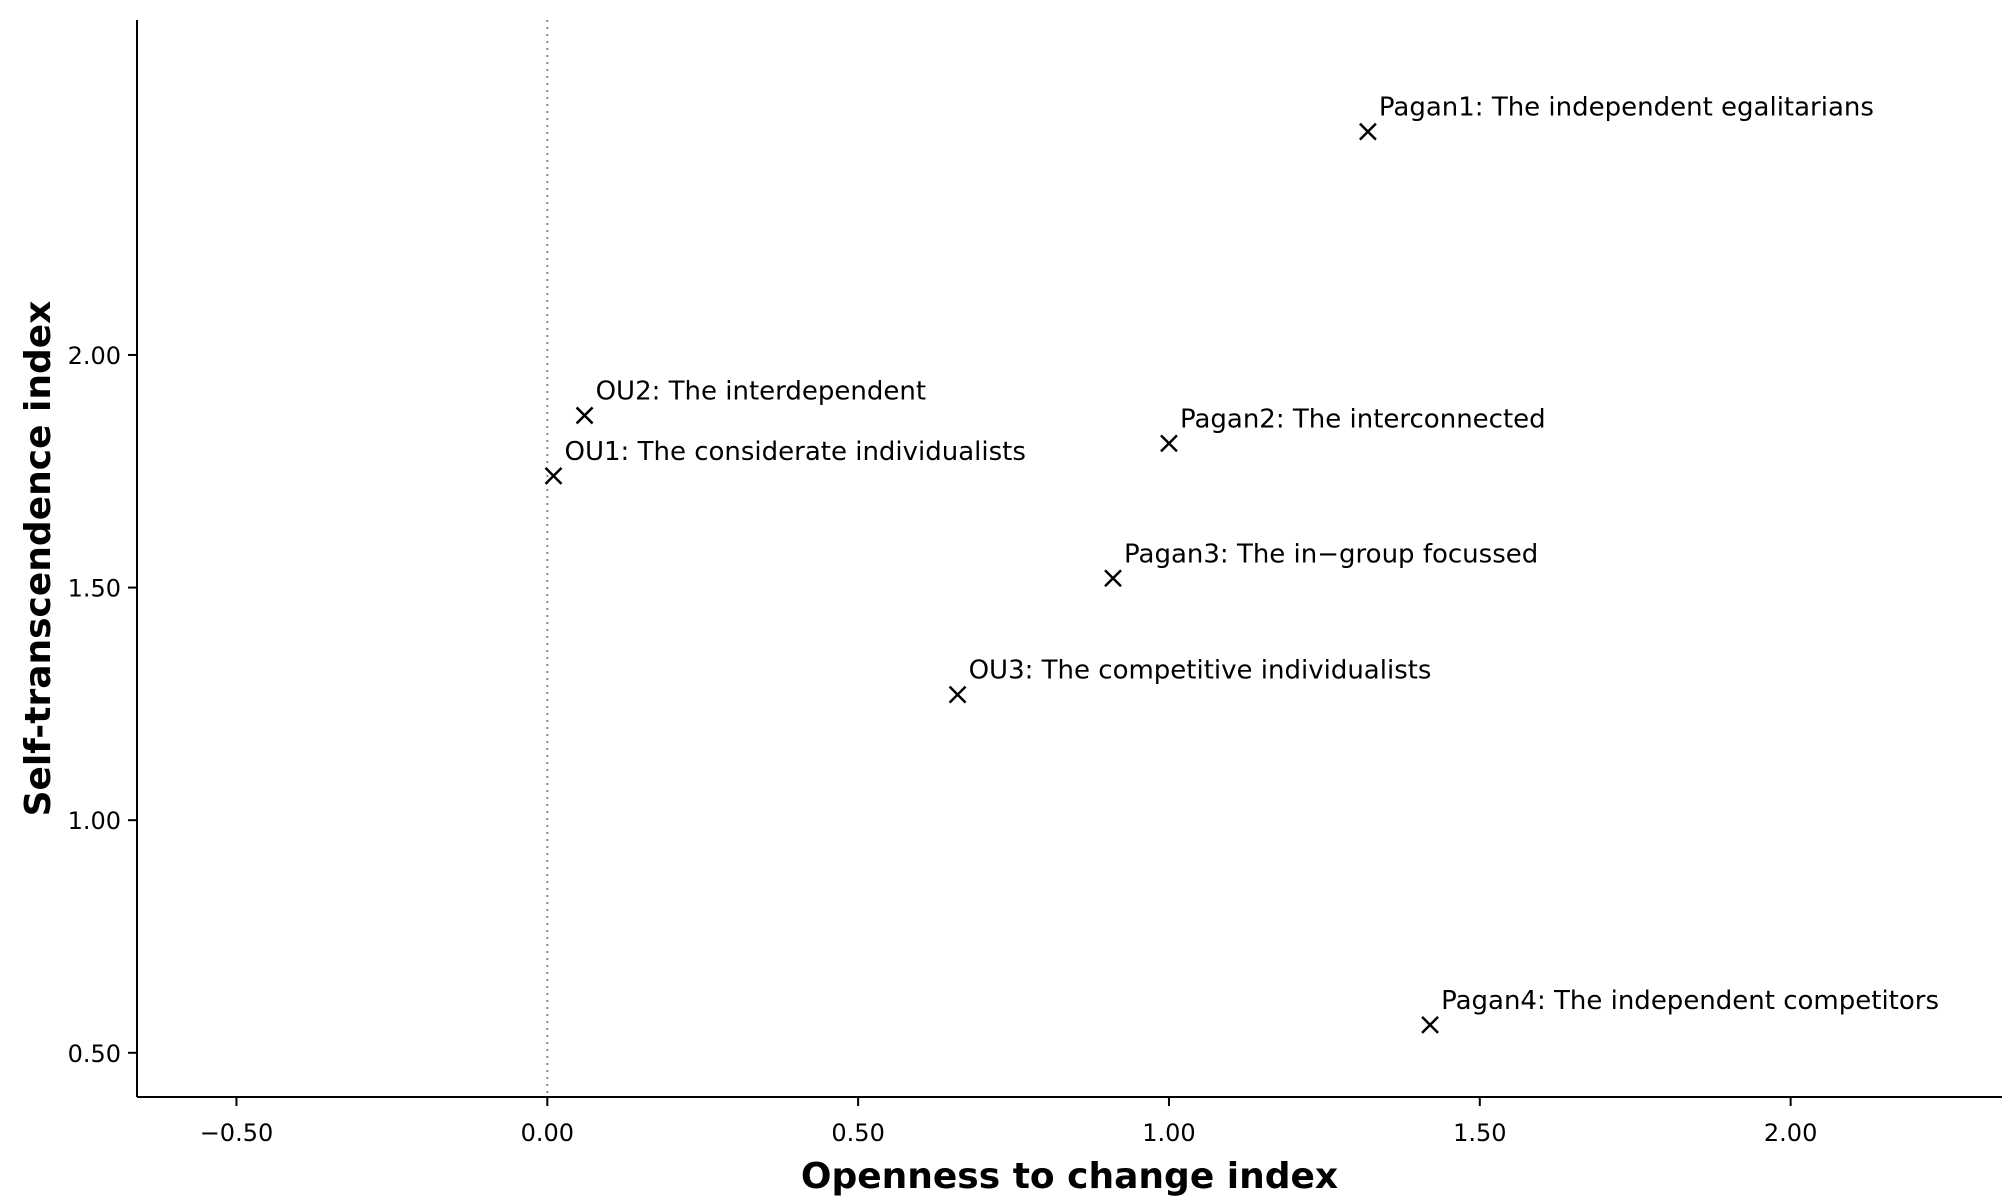  I want to click on x-tick-label: 0.50, so click(857, 1133).